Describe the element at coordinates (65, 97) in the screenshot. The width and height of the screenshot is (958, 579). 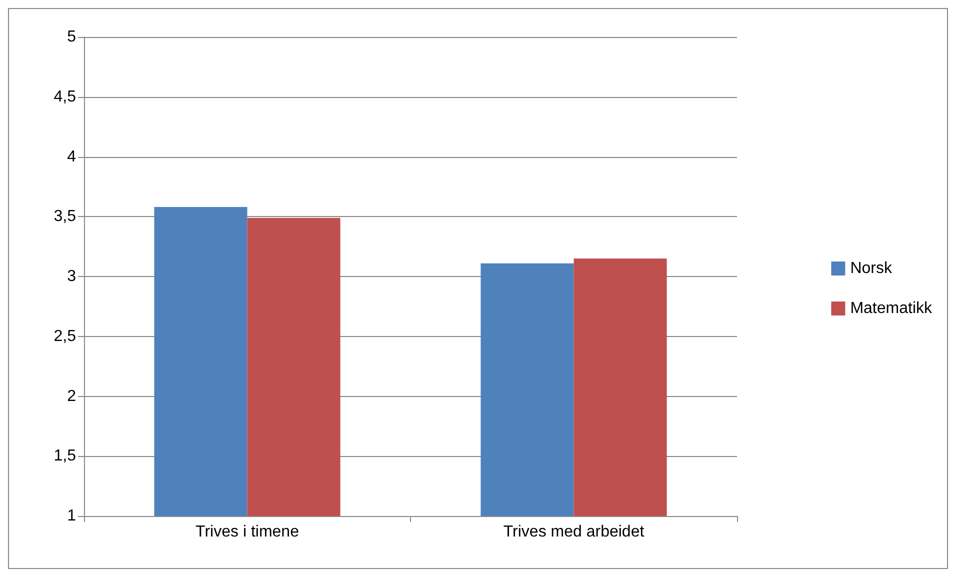
I see `y-tick-label: 4,5` at that location.